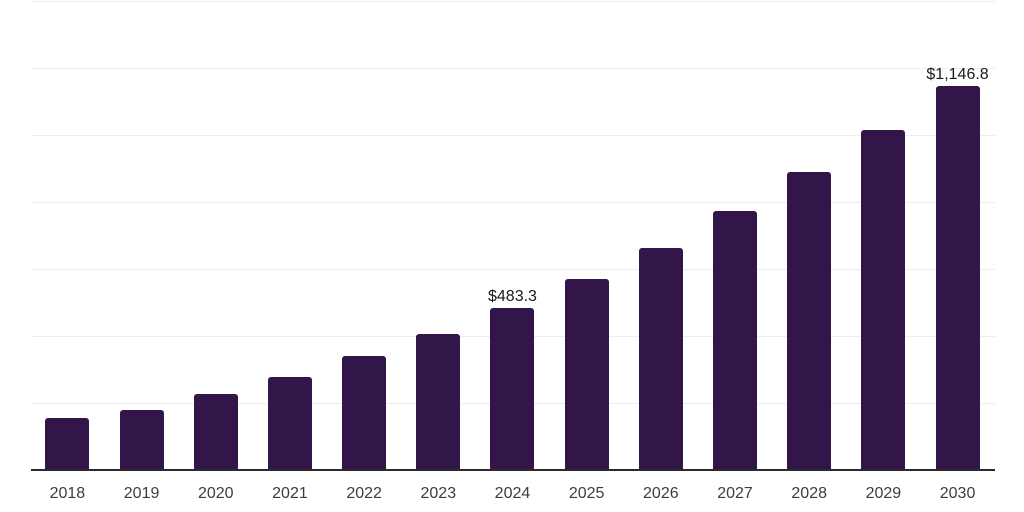 Image resolution: width=1024 pixels, height=512 pixels. Describe the element at coordinates (735, 493) in the screenshot. I see `x-tick-label-2027: 2027` at that location.